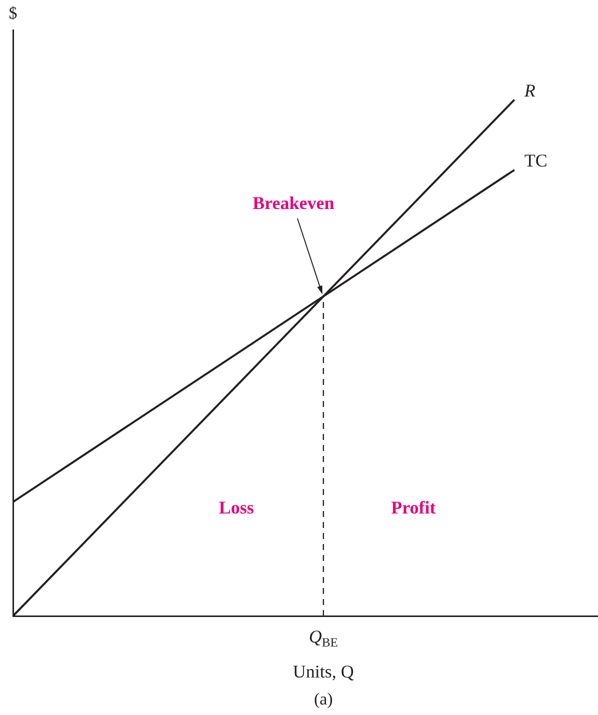 The image size is (598, 715). Describe the element at coordinates (529, 90) in the screenshot. I see `series-label: R` at that location.